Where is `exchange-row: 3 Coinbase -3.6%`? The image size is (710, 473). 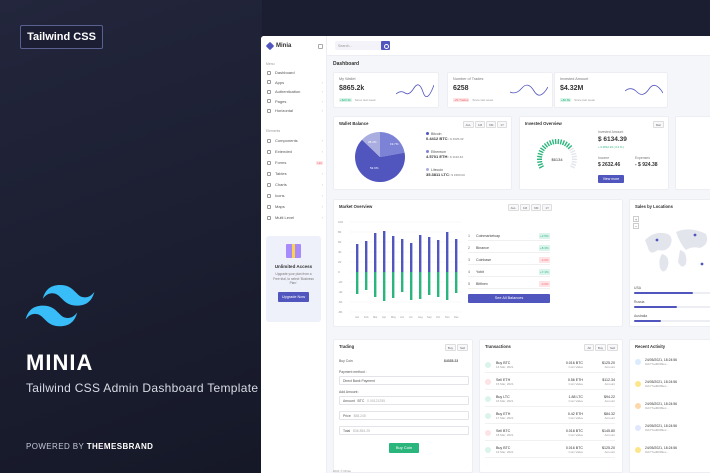
exchange-row: 3 Coinbase -3.6% is located at coordinates (509, 260).